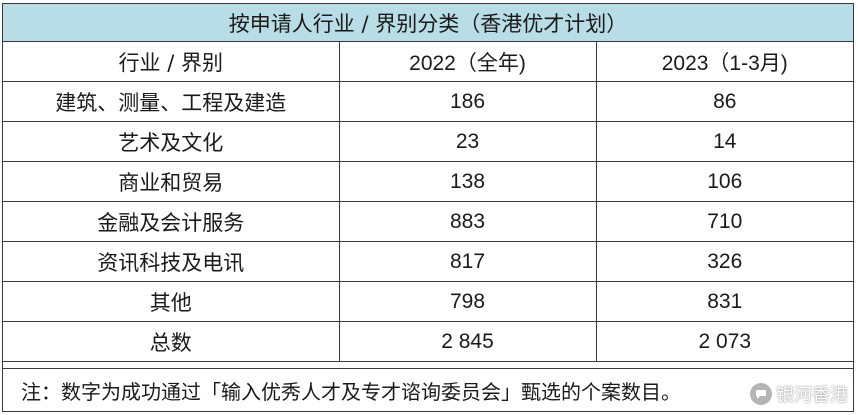 The width and height of the screenshot is (858, 415). I want to click on column-header-2023: 2023（1-3月), so click(724, 62).